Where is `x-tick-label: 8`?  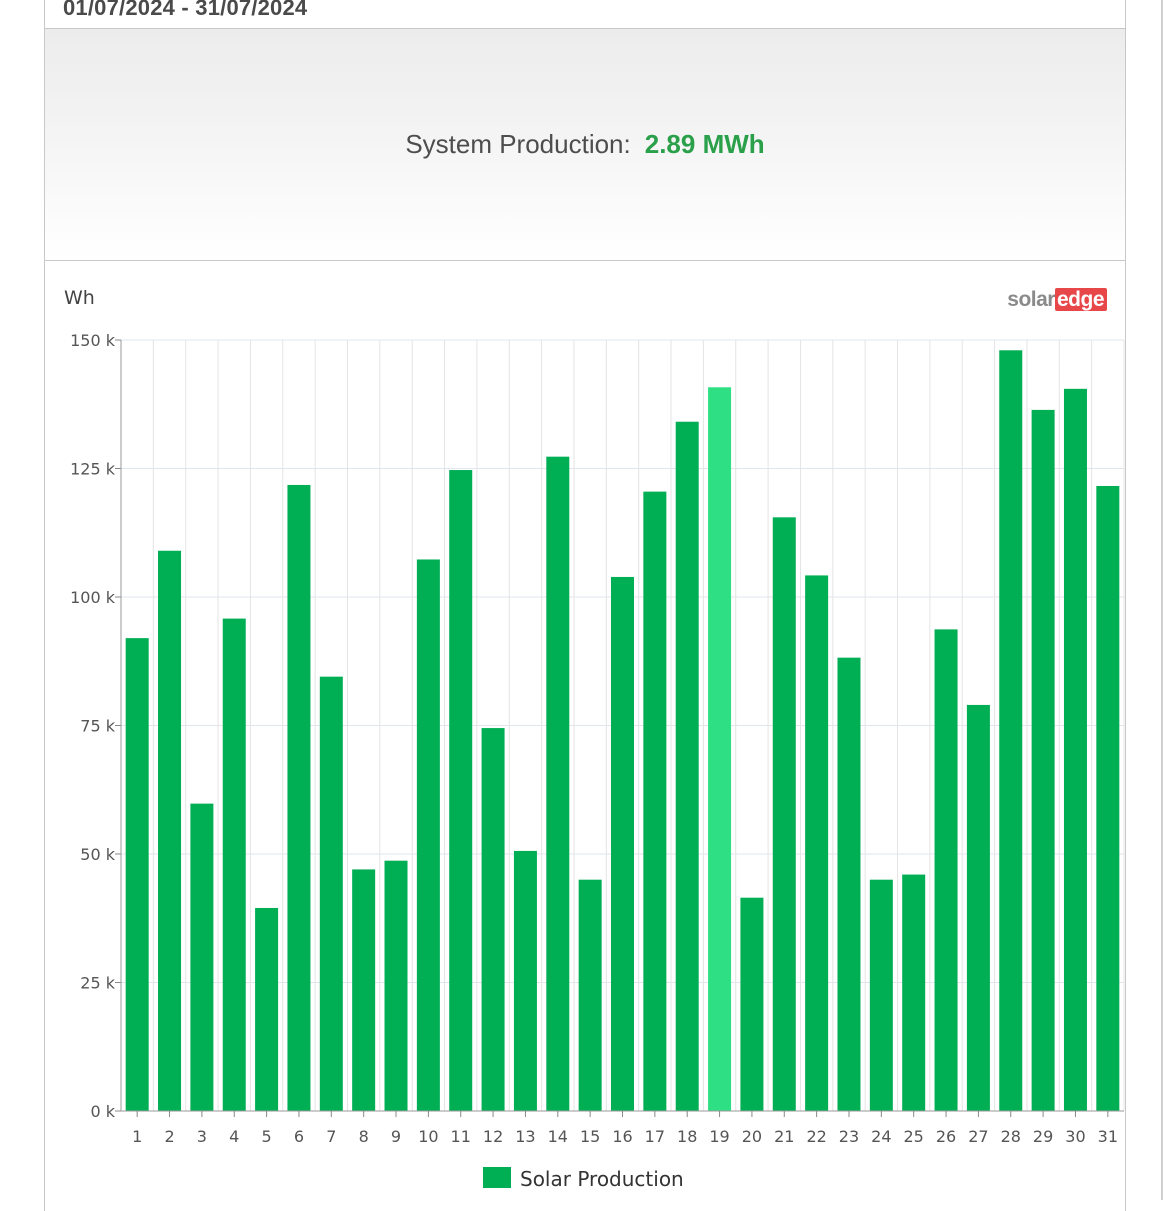 x-tick-label: 8 is located at coordinates (364, 1136).